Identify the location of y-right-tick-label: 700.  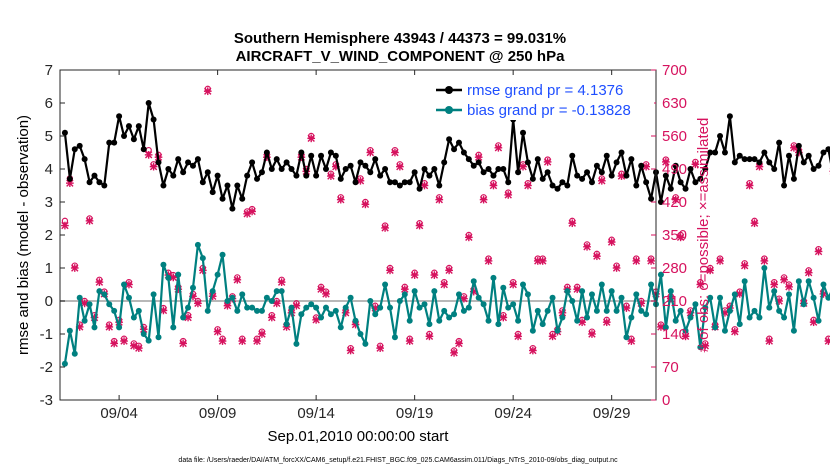
(674, 70).